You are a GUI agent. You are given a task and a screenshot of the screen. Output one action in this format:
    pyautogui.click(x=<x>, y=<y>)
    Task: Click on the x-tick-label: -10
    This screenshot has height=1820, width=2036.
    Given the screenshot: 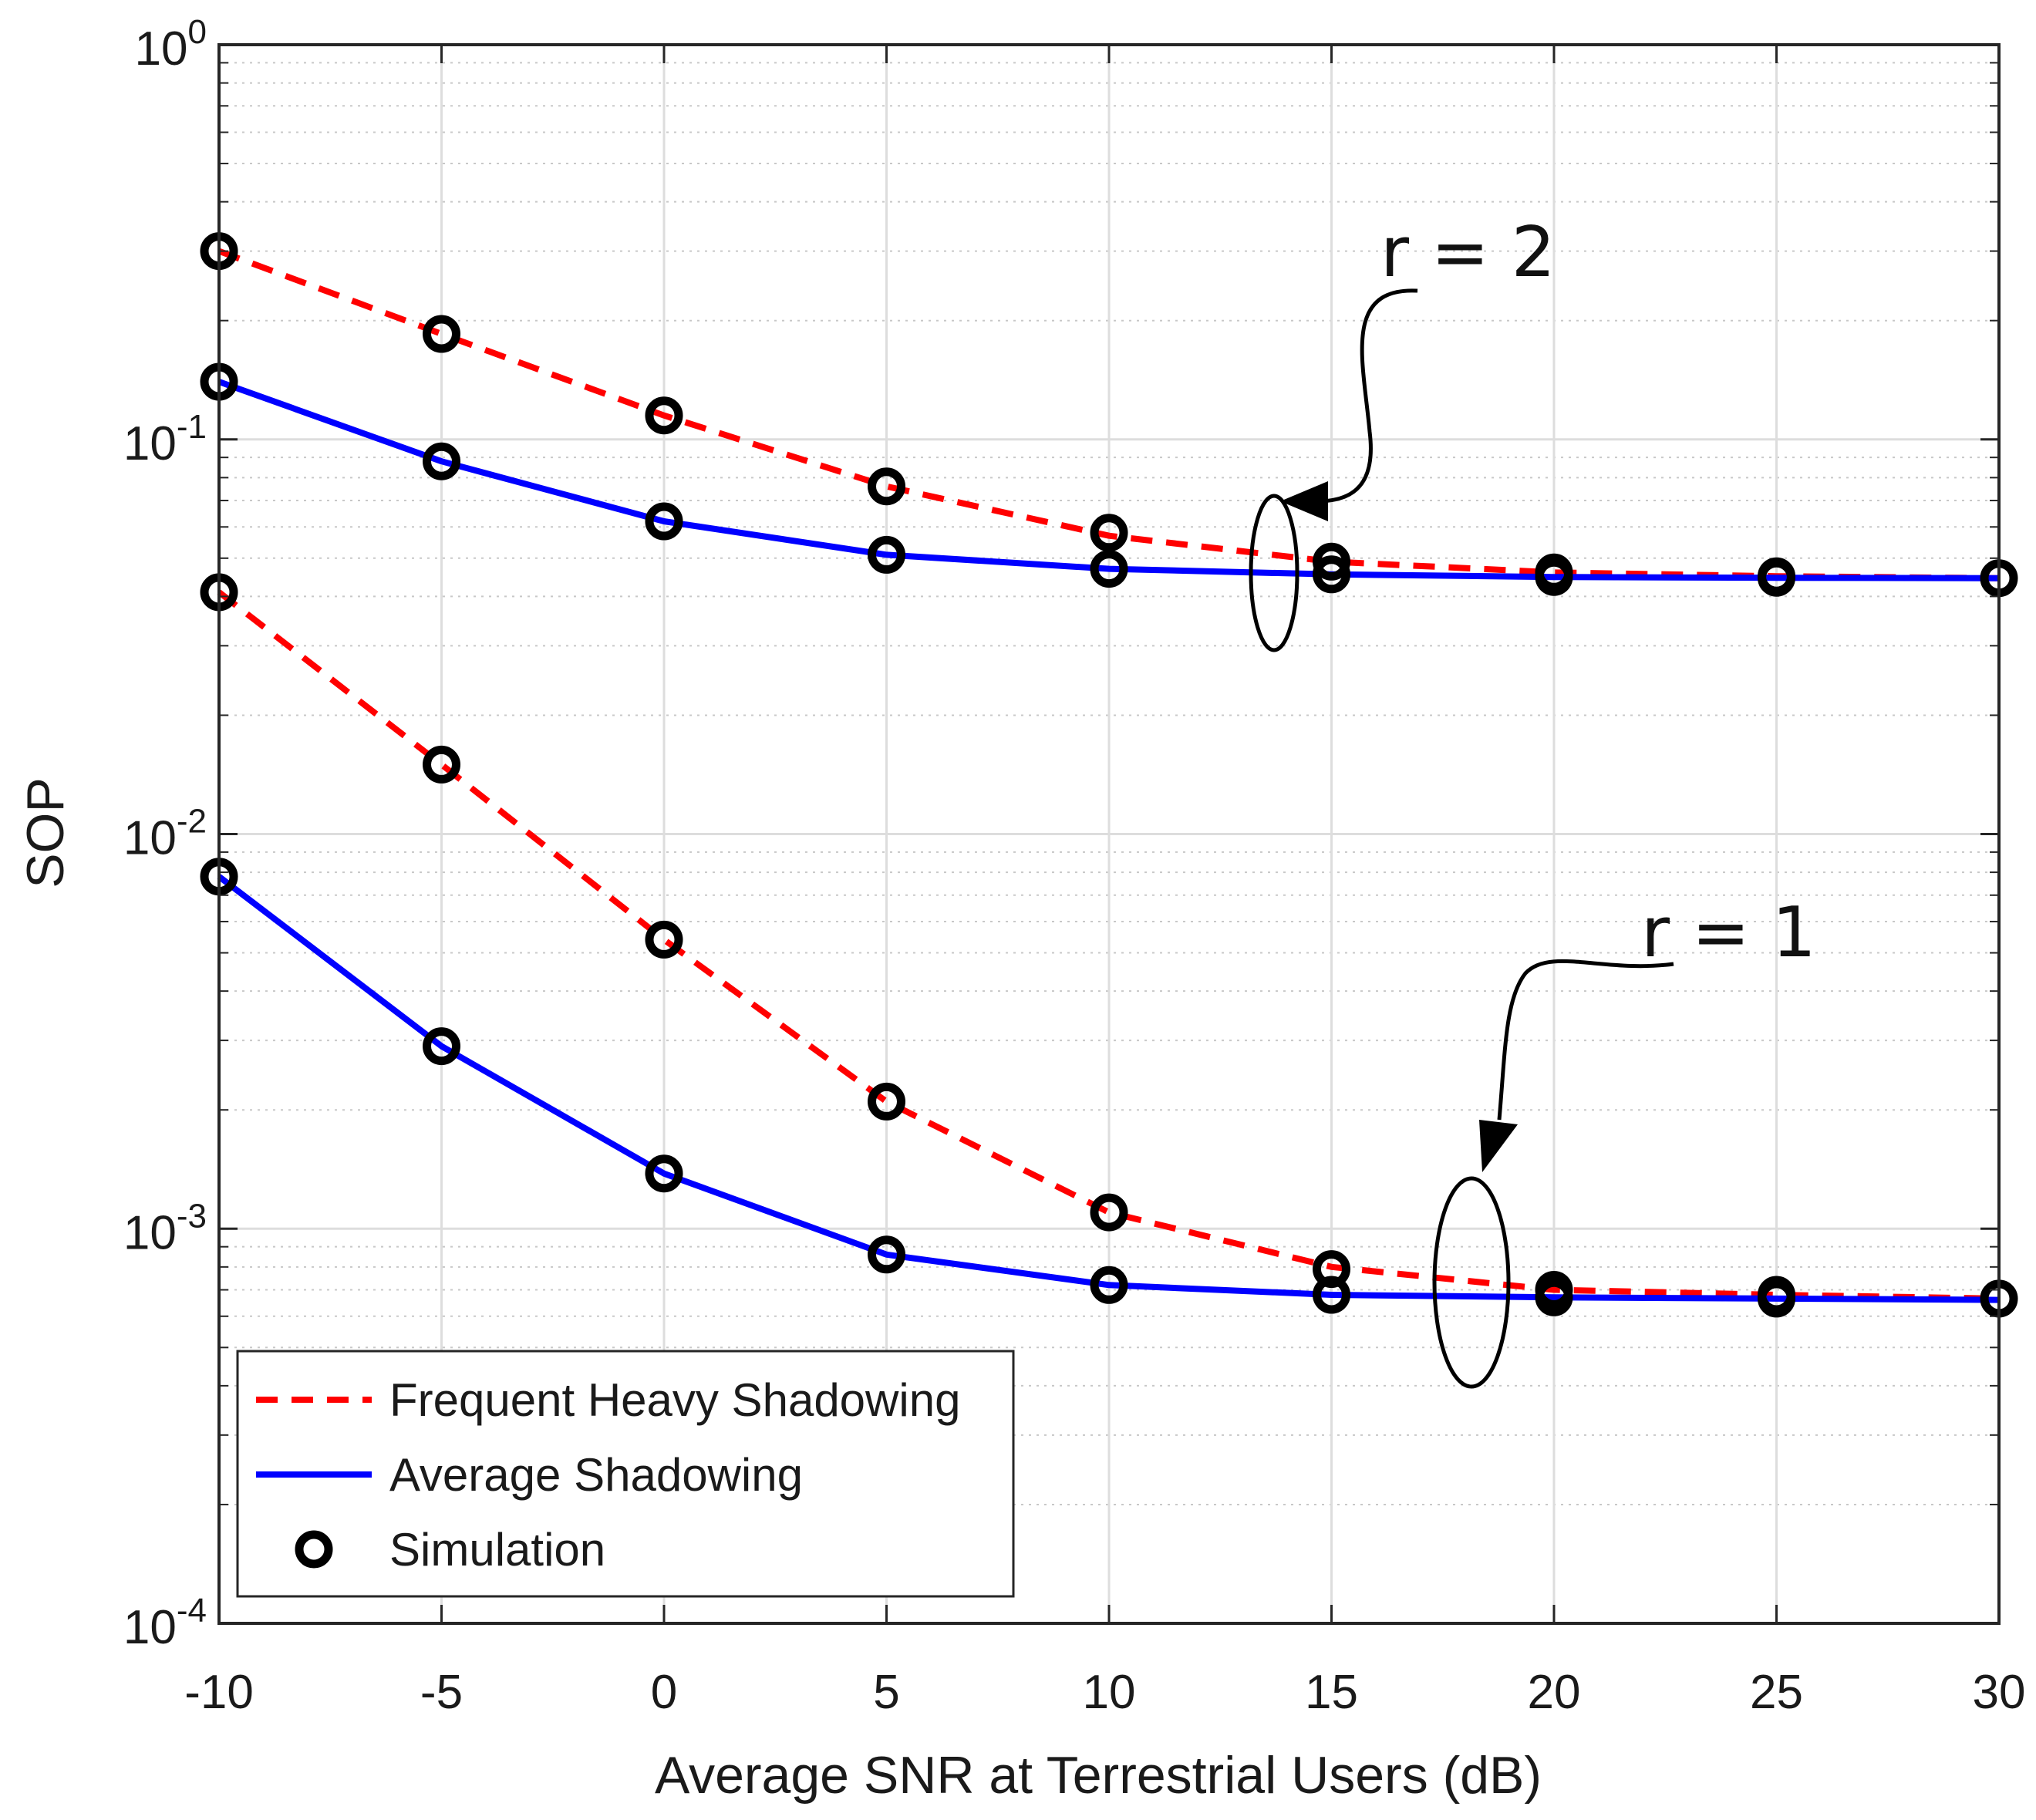 What is the action you would take?
    pyautogui.click(x=219, y=1693)
    